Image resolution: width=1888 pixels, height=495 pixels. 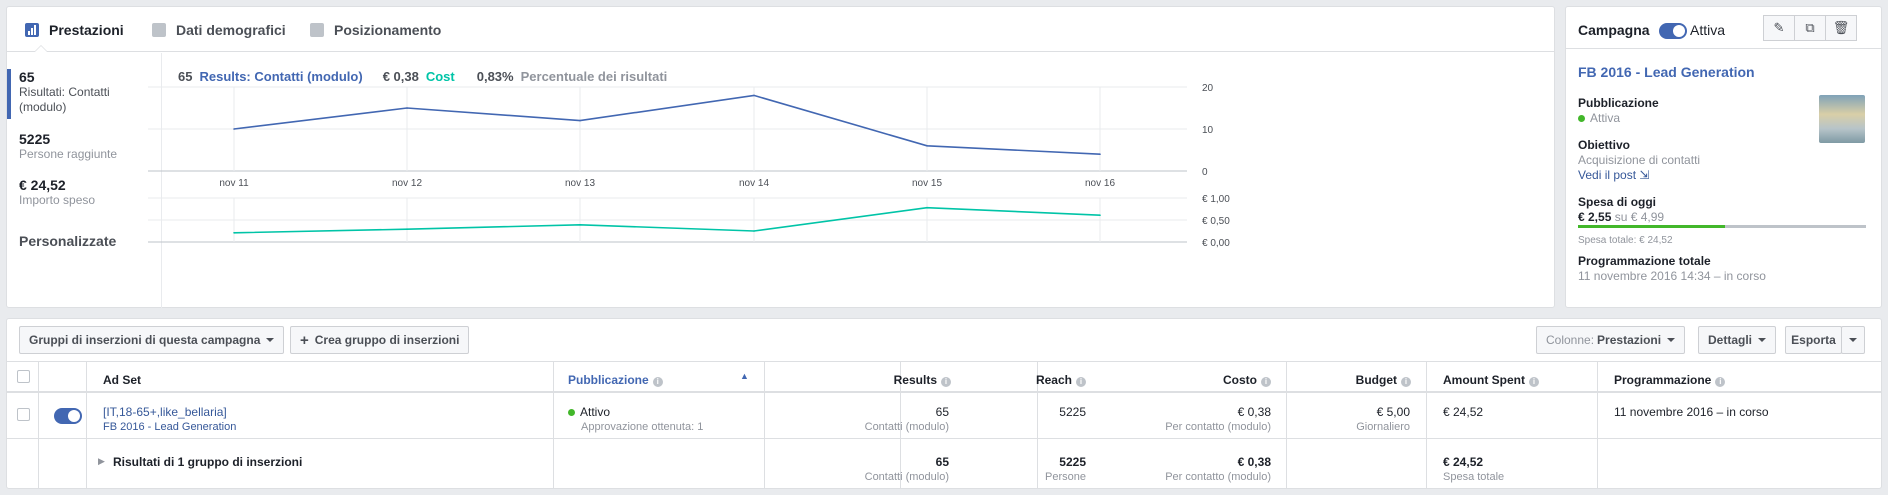 I want to click on header-amount-label: Amount Spent, so click(x=1484, y=380).